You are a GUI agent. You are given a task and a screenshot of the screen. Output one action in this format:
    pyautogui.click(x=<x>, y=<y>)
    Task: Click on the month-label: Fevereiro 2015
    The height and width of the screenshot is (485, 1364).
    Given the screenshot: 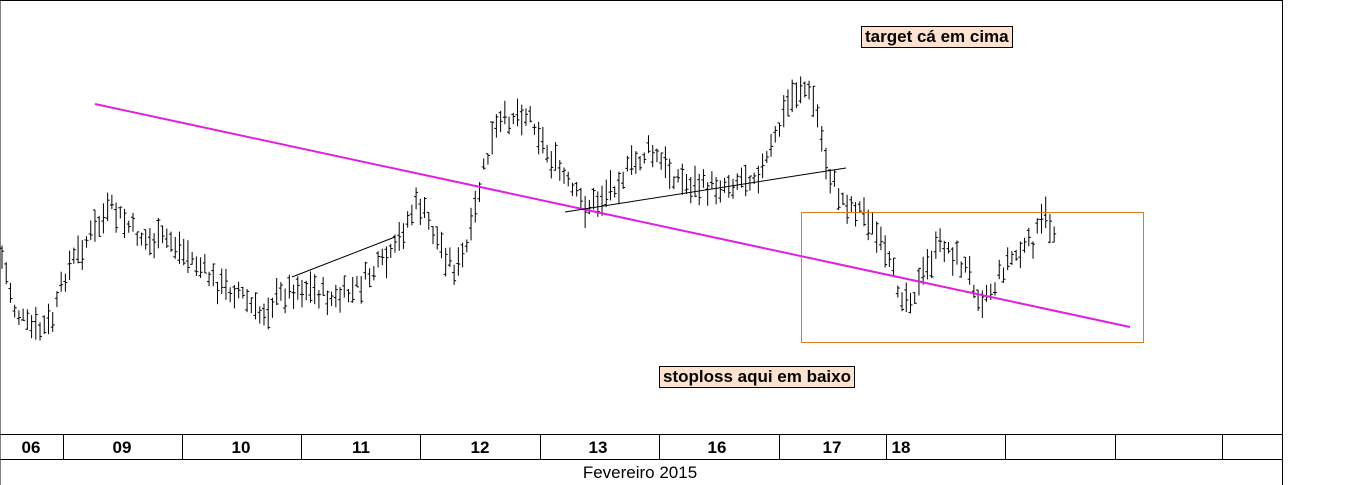 What is the action you would take?
    pyautogui.click(x=640, y=472)
    